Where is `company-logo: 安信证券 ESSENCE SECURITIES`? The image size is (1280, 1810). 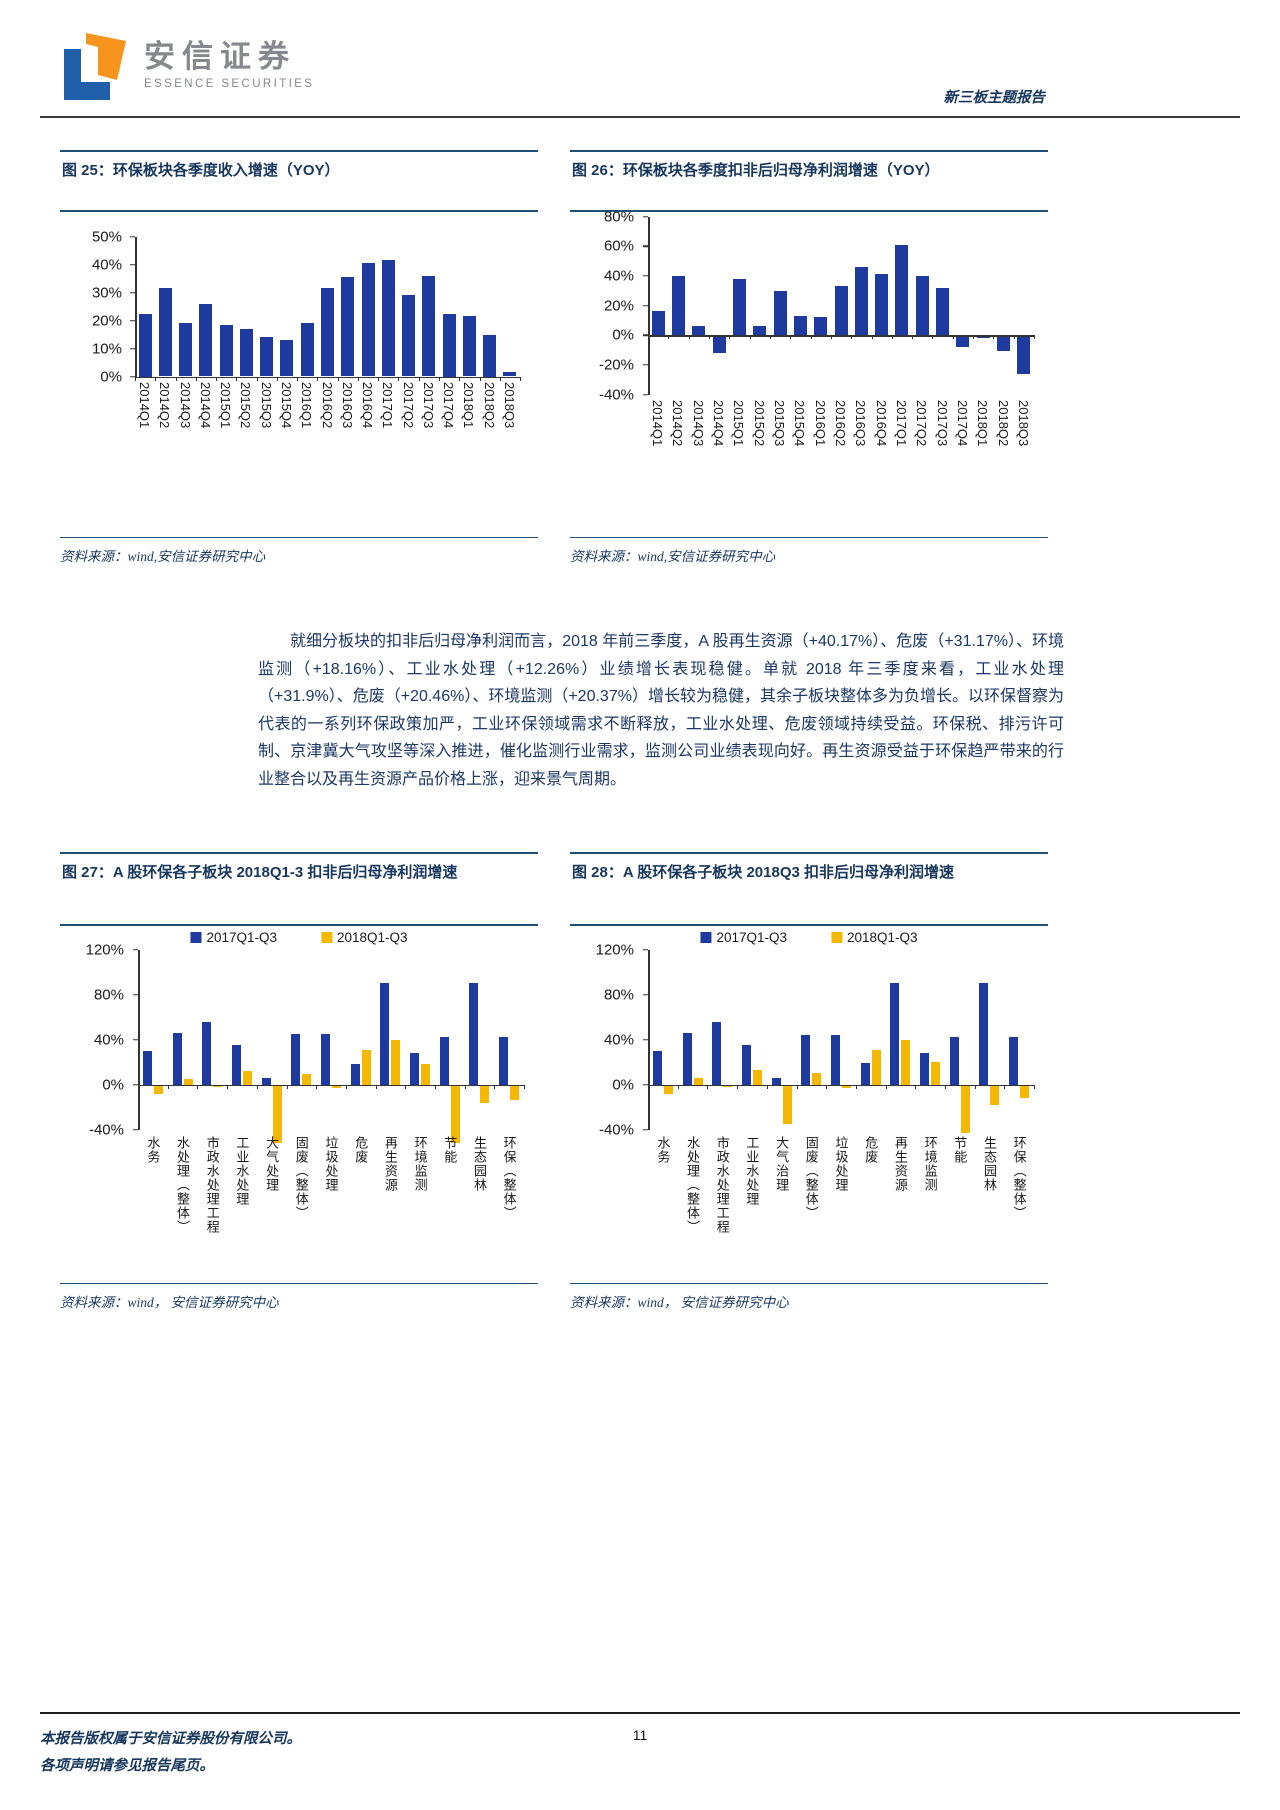 company-logo: 安信证券 ESSENCE SECURITIES is located at coordinates (186, 68).